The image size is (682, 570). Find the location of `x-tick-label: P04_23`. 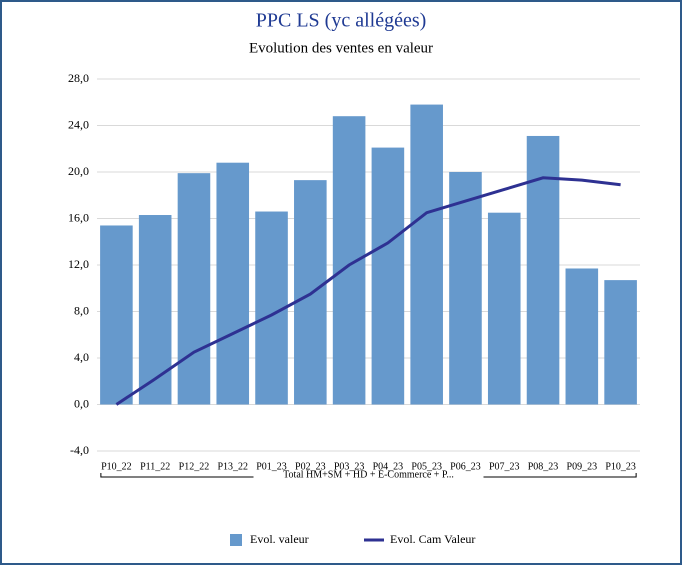

x-tick-label: P04_23 is located at coordinates (388, 466).